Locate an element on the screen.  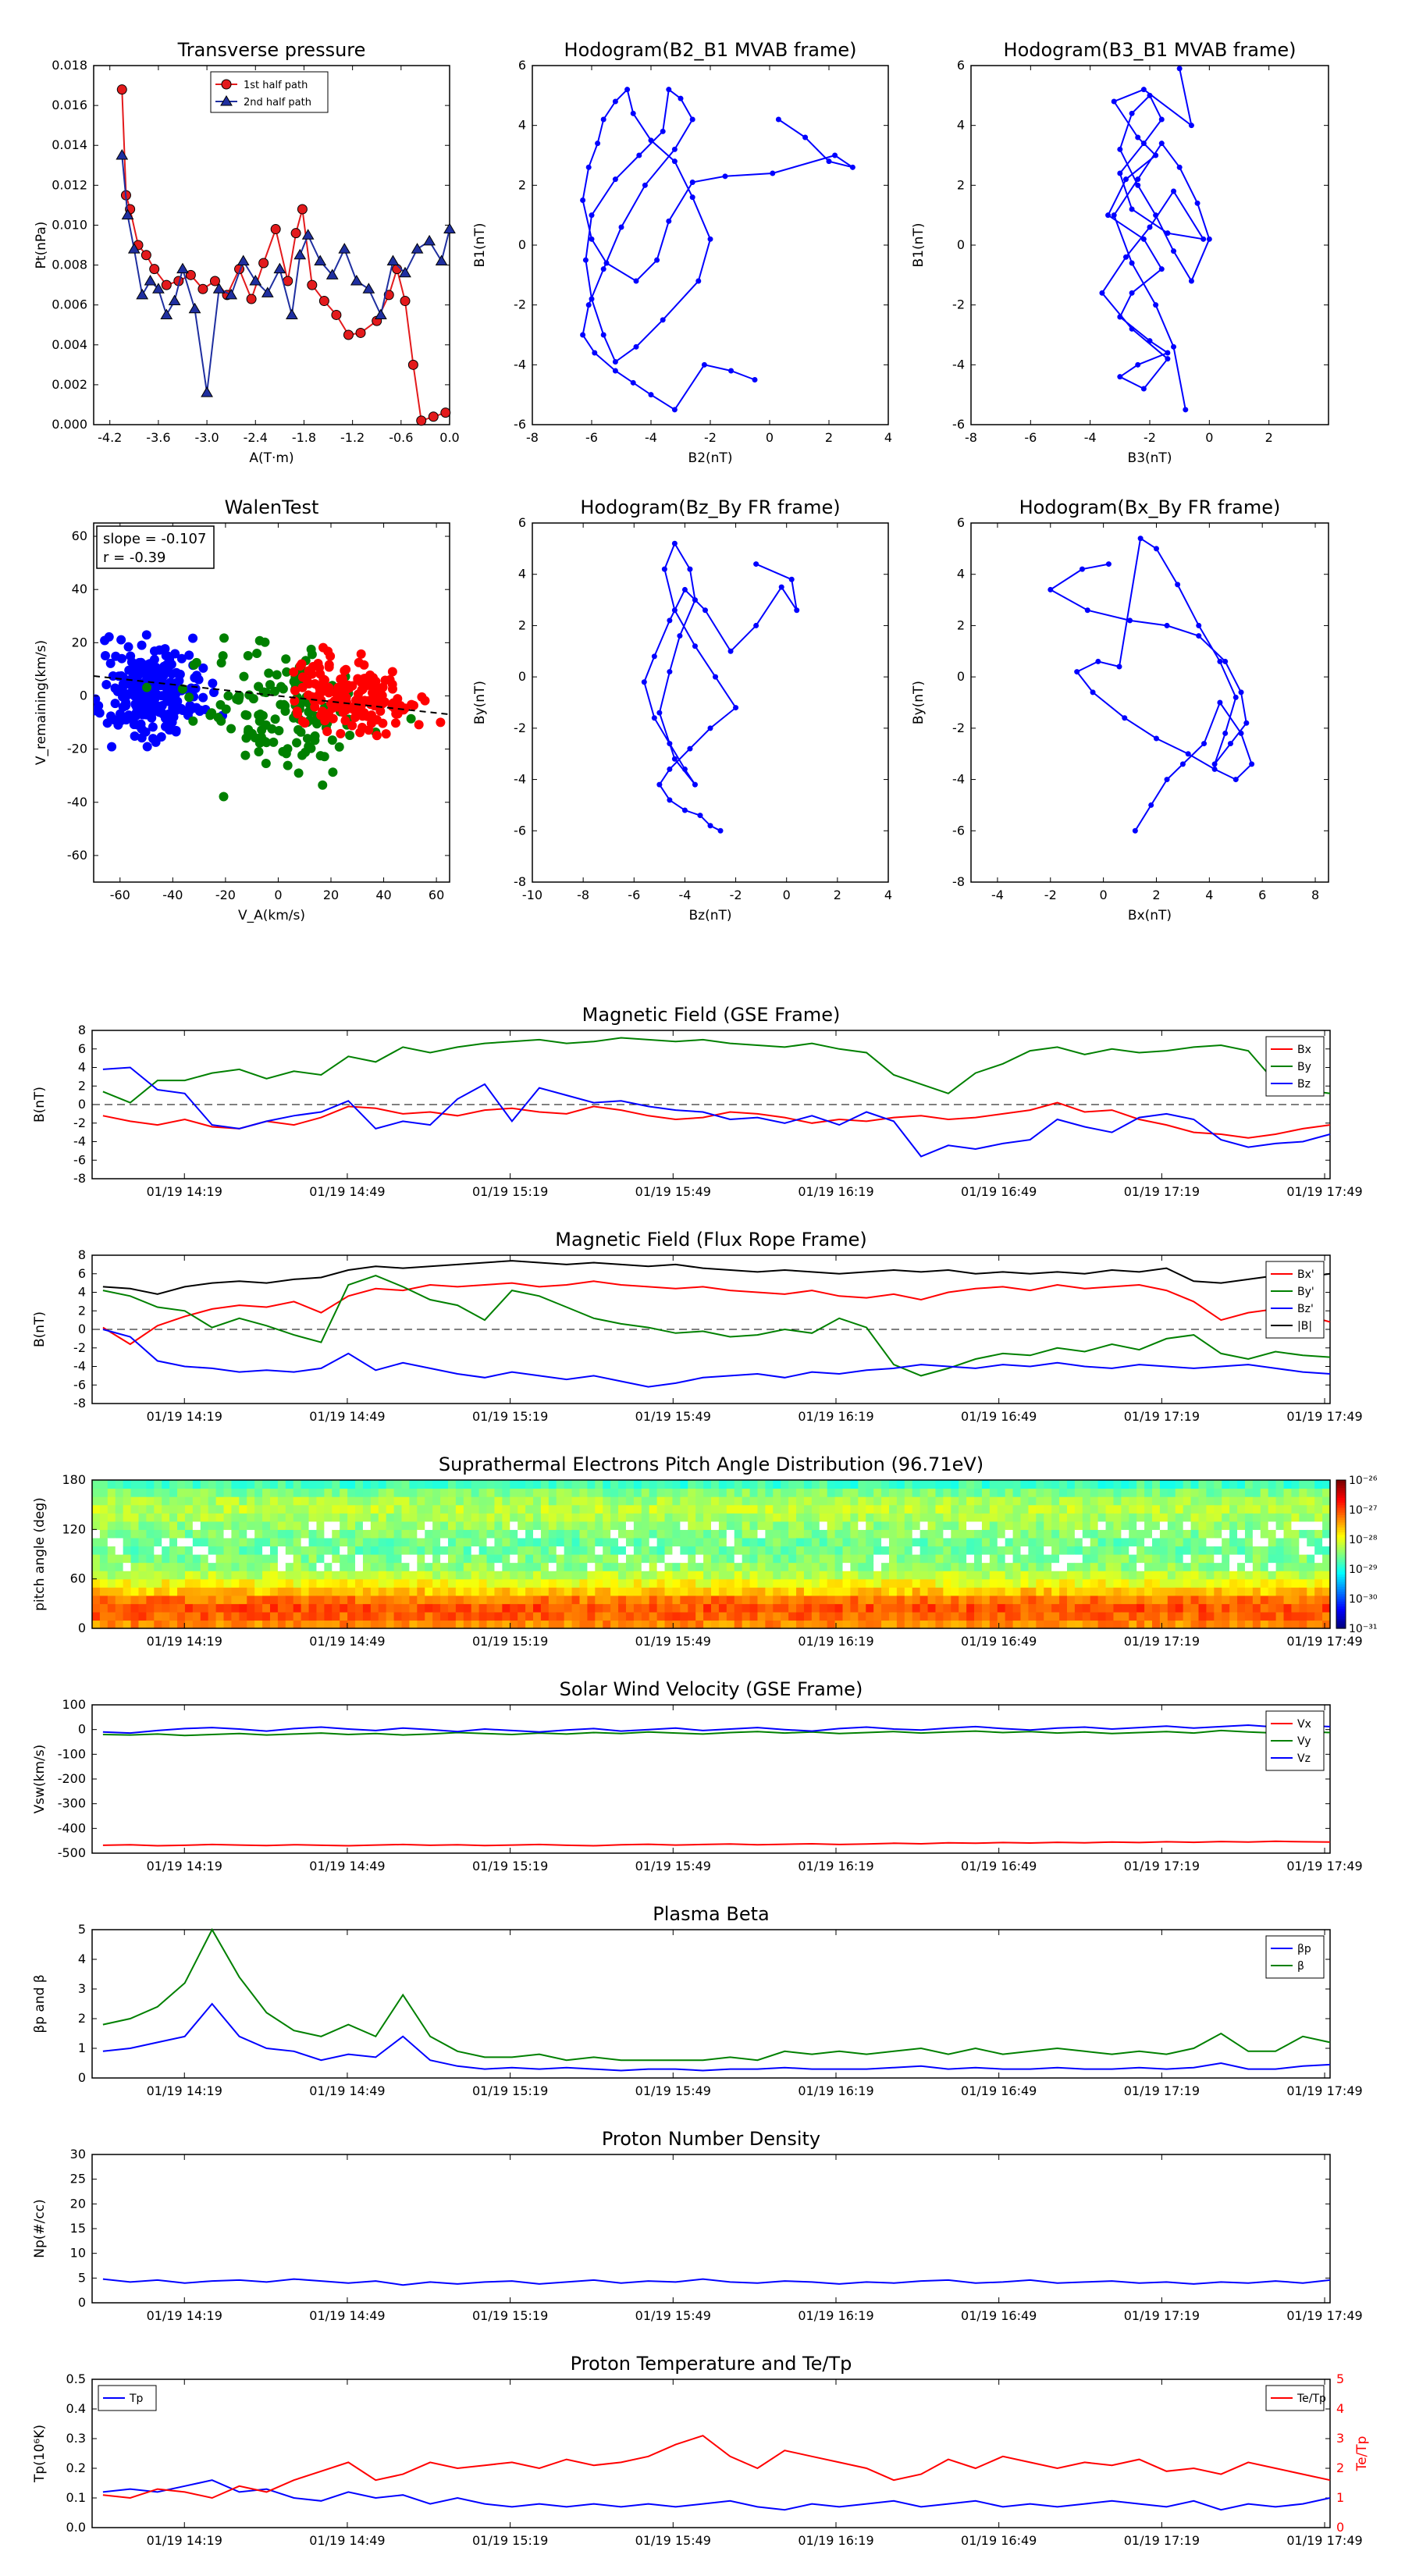
x-tick-label: -2.4 is located at coordinates (256, 437).